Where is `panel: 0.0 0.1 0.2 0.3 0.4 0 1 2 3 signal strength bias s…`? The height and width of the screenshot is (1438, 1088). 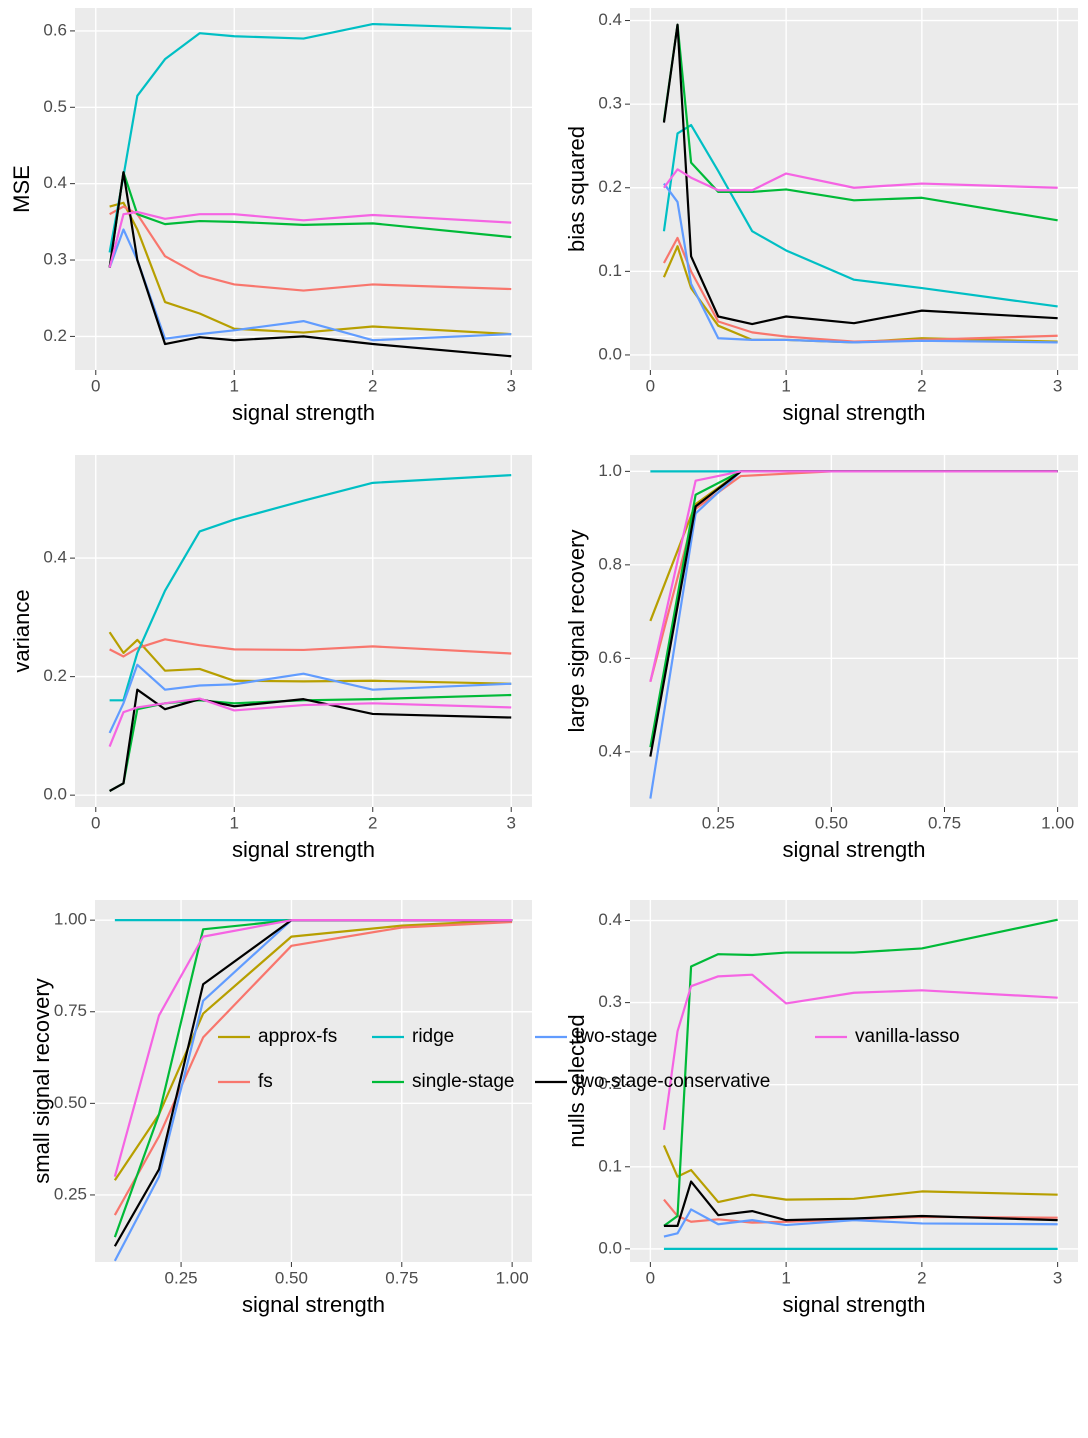 panel: 0.0 0.1 0.2 0.3 0.4 0 1 2 3 signal strength bias s… is located at coordinates (821, 216).